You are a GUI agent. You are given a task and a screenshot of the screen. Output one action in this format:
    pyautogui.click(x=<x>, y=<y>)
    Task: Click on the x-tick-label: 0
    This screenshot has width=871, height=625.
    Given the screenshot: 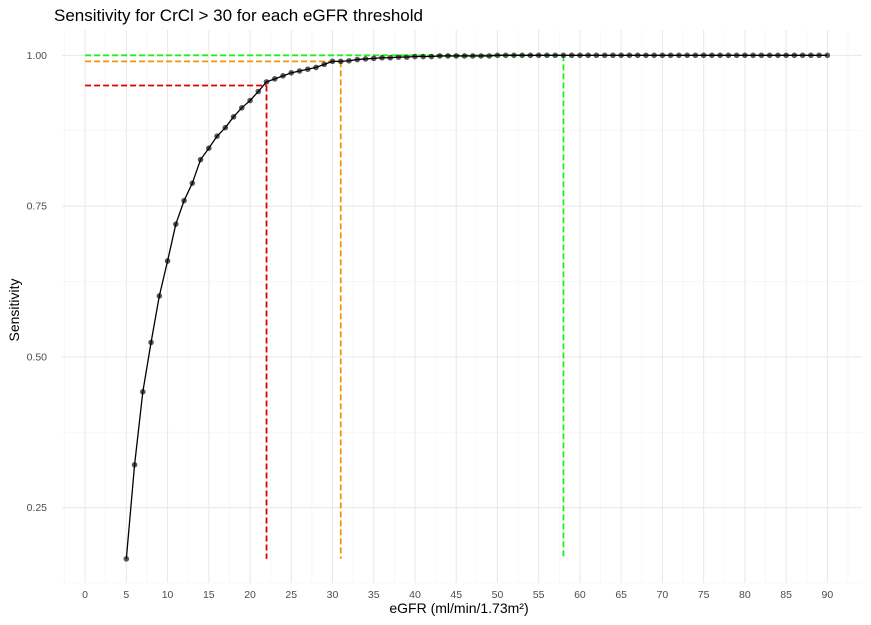 What is the action you would take?
    pyautogui.click(x=85, y=595)
    